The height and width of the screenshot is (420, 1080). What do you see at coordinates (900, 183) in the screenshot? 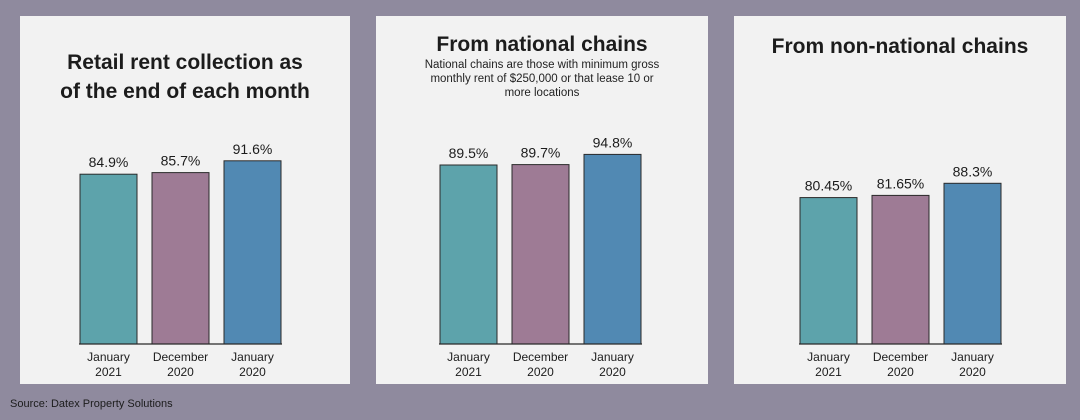
I see `data-label: 81.65%` at bounding box center [900, 183].